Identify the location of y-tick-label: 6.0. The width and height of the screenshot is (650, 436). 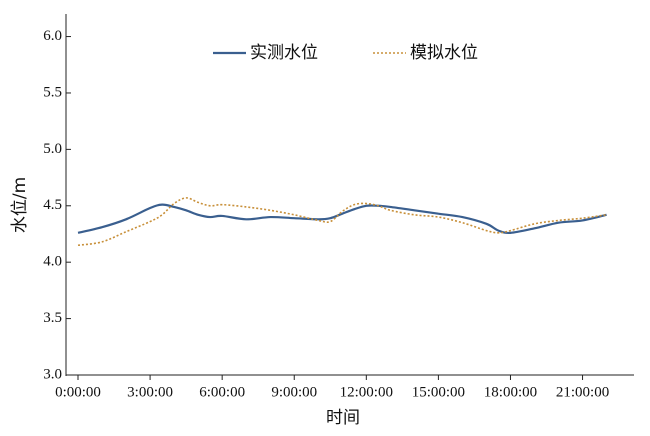
(52, 36).